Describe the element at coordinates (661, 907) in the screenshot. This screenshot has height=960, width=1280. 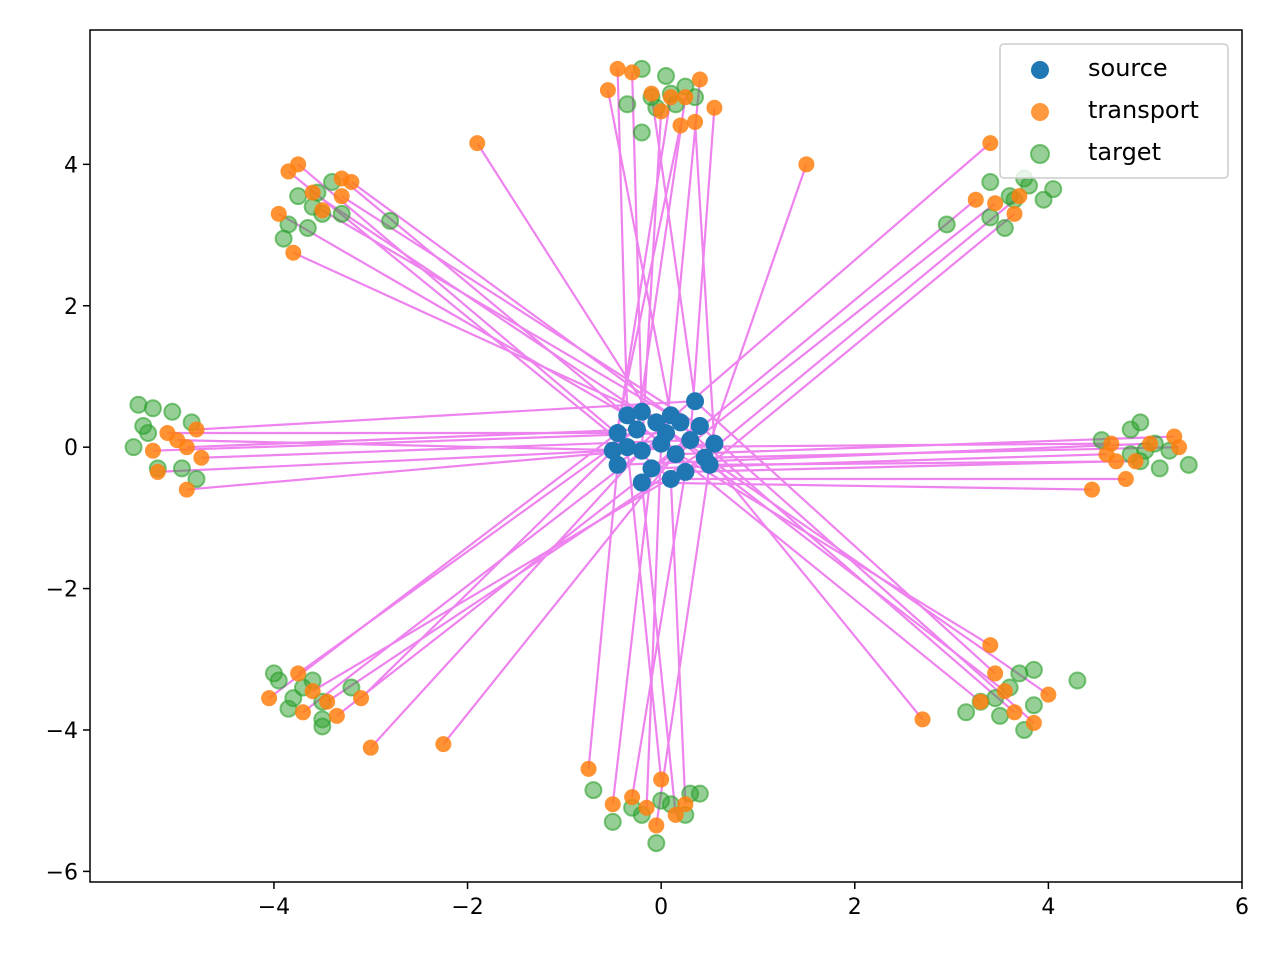
I see `x-tick-label: 0` at that location.